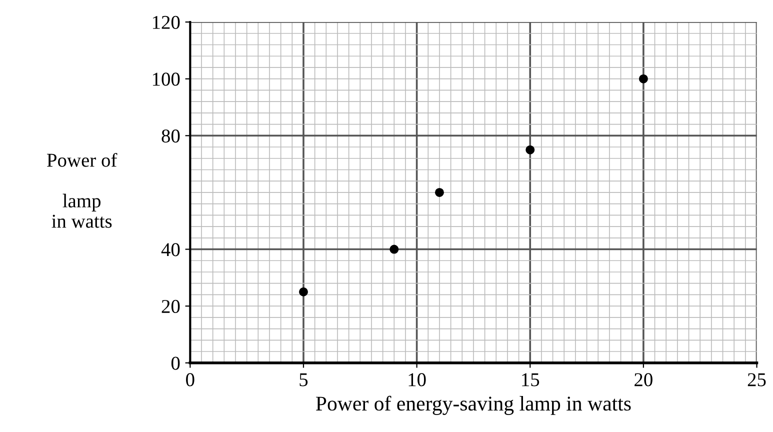  What do you see at coordinates (417, 379) in the screenshot?
I see `x-tick-label: 10` at bounding box center [417, 379].